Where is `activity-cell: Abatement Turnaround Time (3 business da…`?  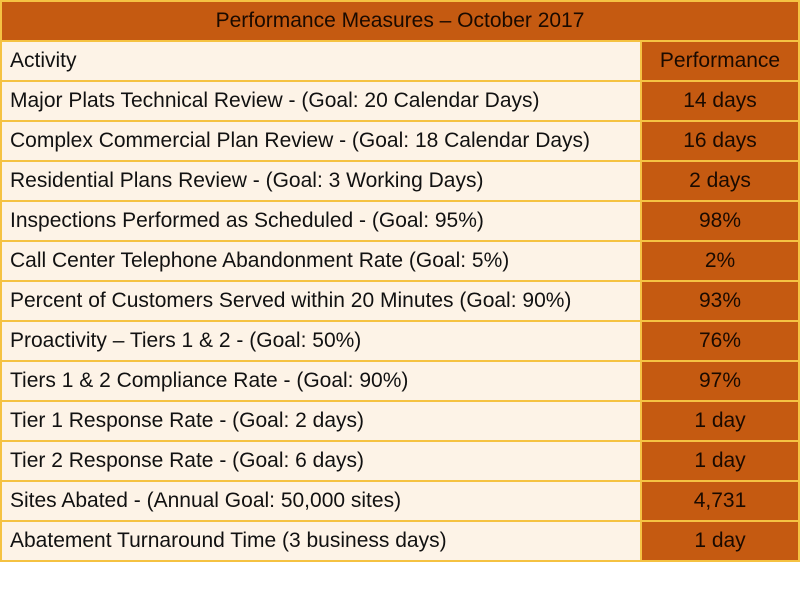 activity-cell: Abatement Turnaround Time (3 business da… is located at coordinates (321, 541).